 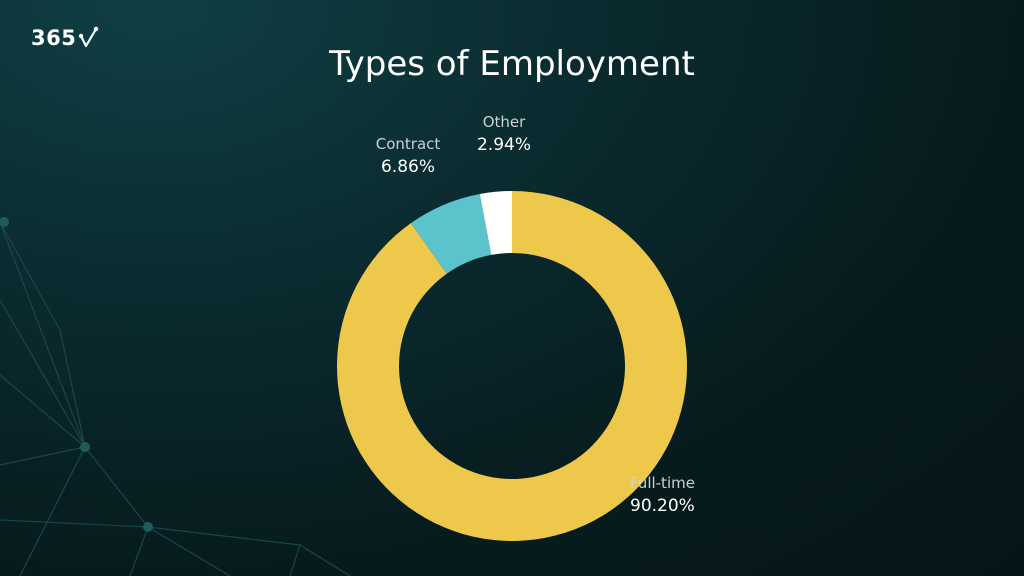 What do you see at coordinates (504, 122) in the screenshot?
I see `label-other: Other` at bounding box center [504, 122].